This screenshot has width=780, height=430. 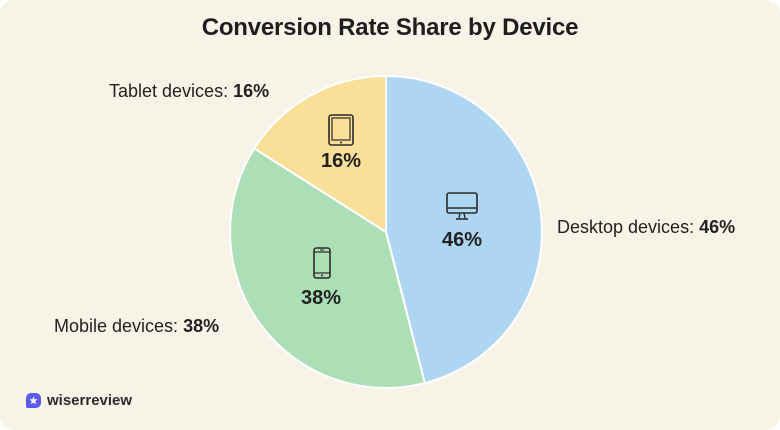 I want to click on star-badge-icon, so click(x=33, y=400).